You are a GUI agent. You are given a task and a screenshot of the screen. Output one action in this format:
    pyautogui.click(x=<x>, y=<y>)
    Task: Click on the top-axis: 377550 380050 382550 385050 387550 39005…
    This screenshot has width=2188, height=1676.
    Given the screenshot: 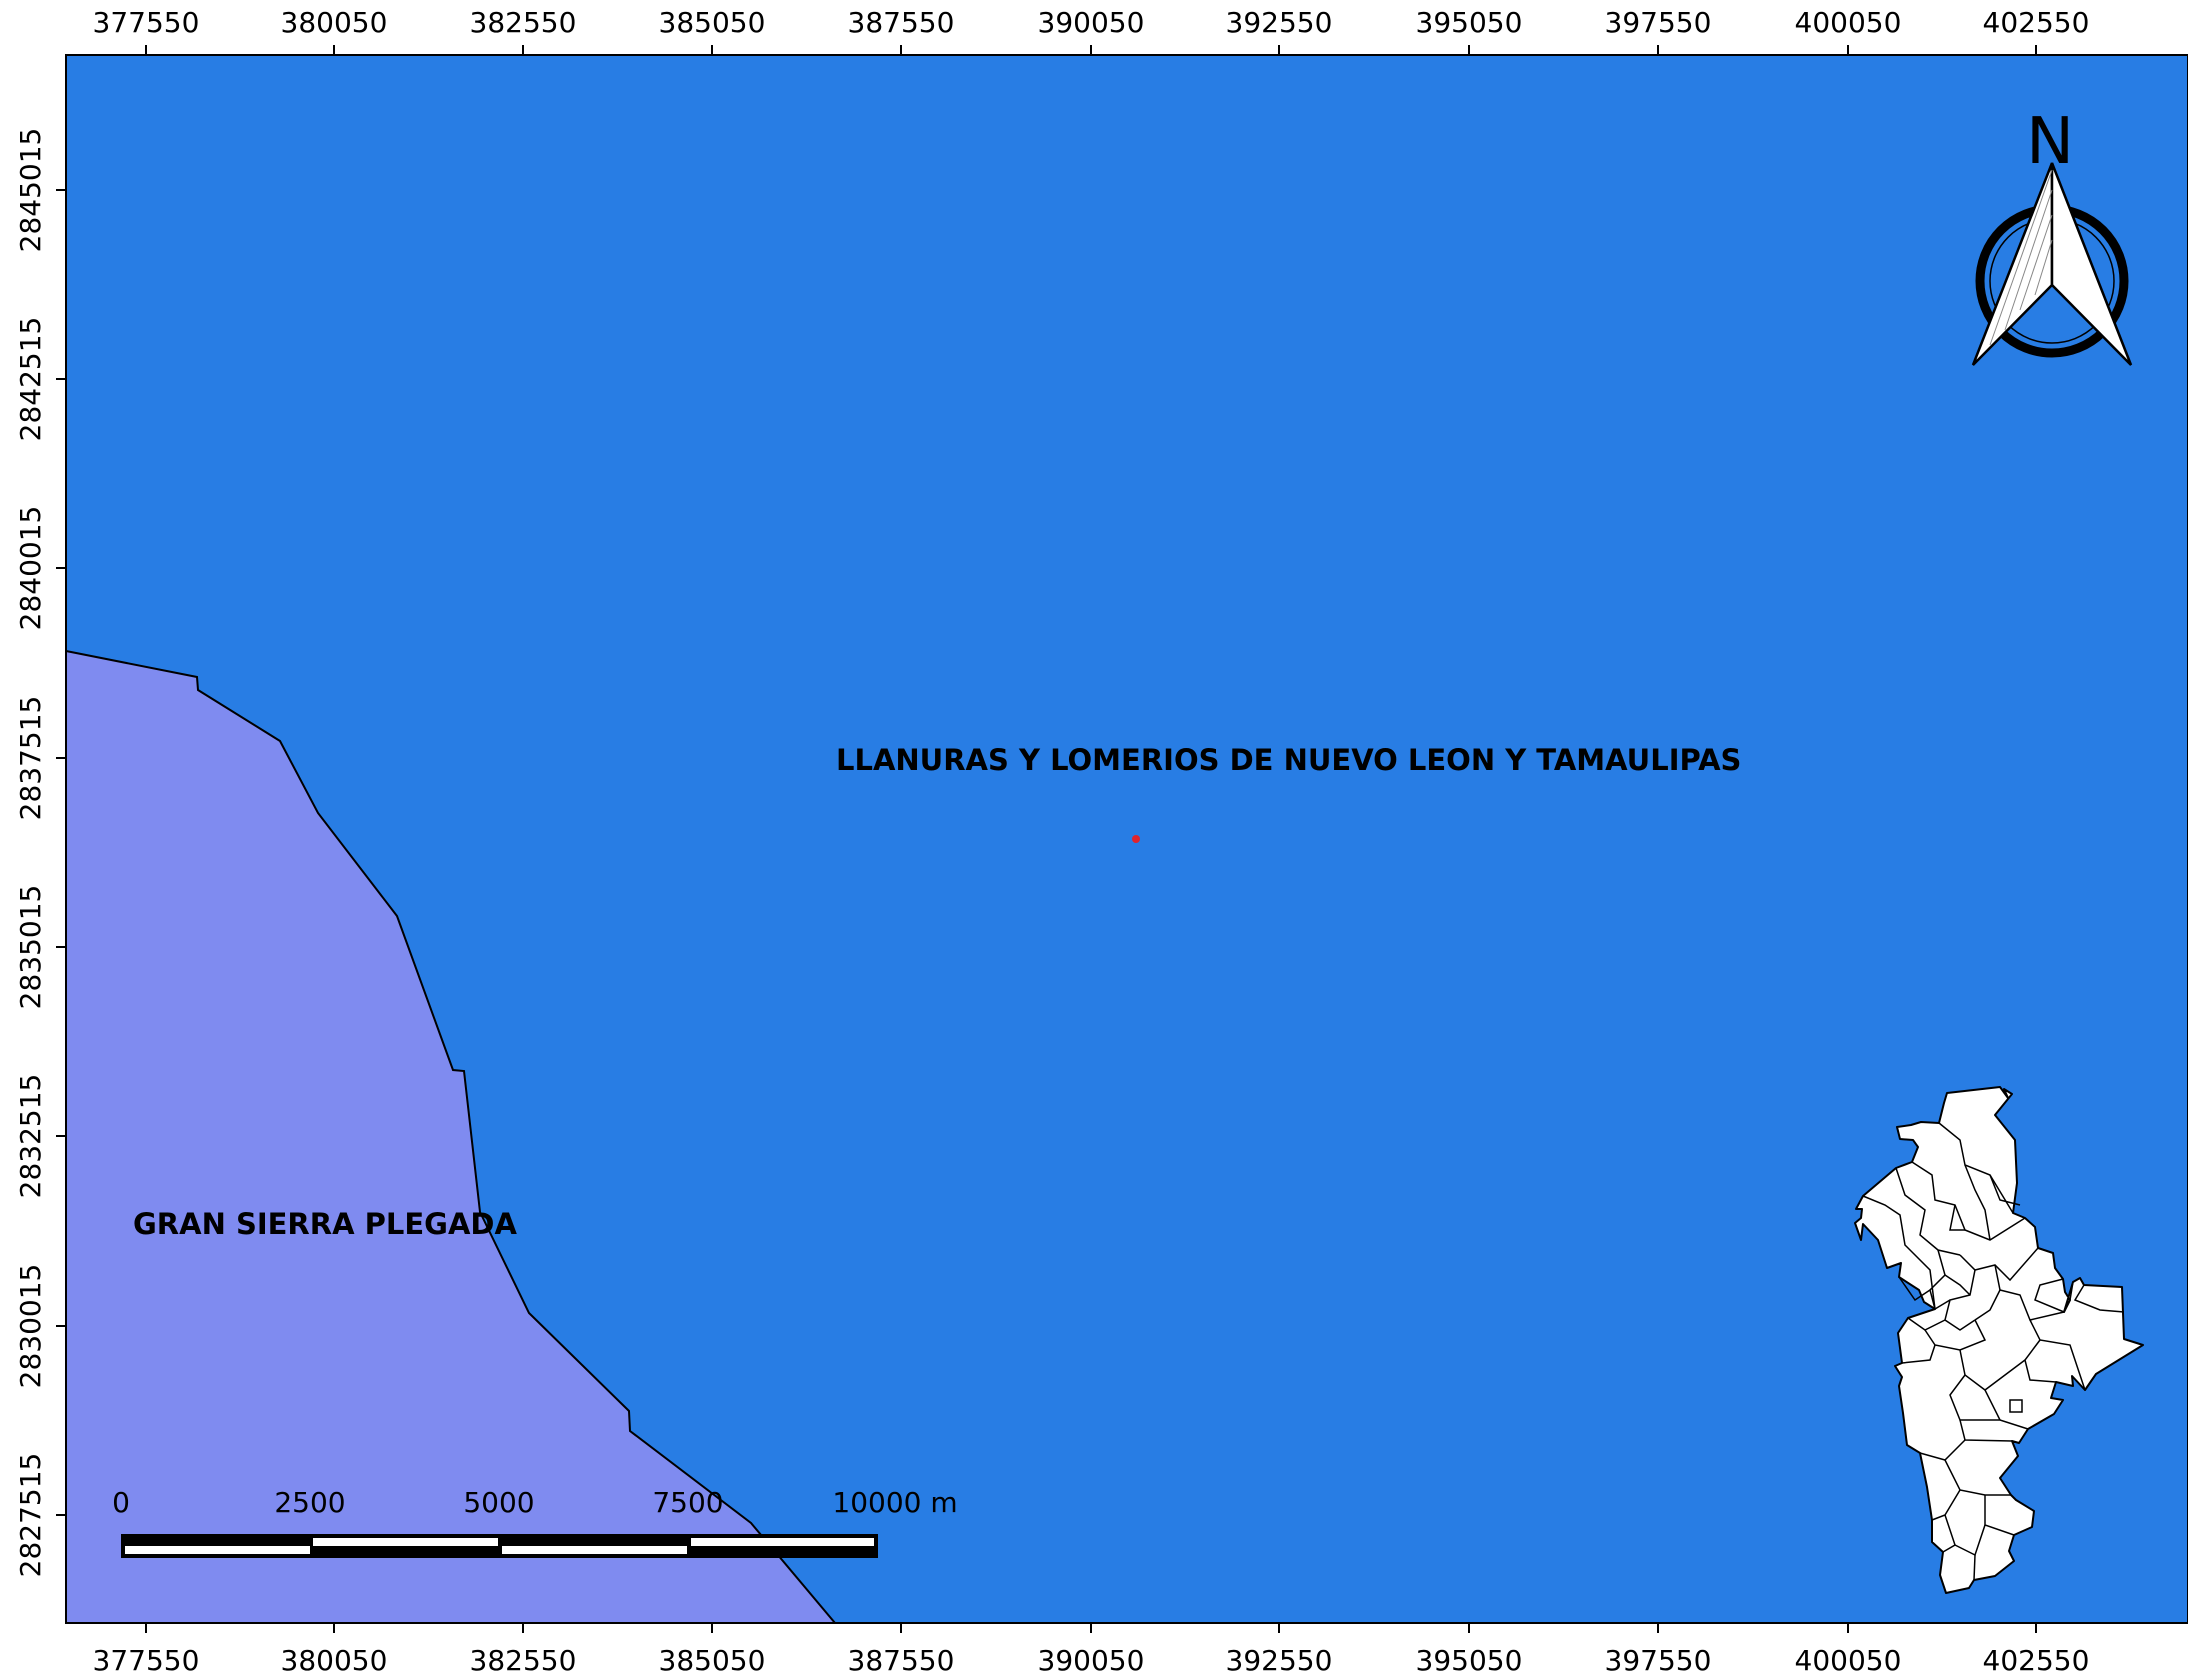 What is the action you would take?
    pyautogui.click(x=1091, y=30)
    